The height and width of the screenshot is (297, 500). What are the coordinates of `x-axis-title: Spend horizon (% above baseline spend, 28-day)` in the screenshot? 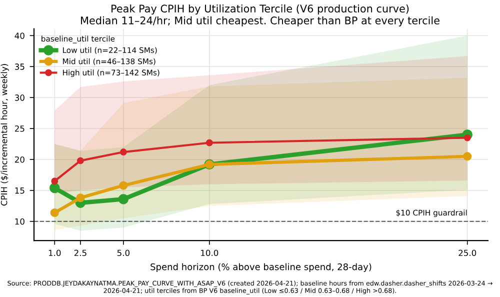 It's located at (261, 267).